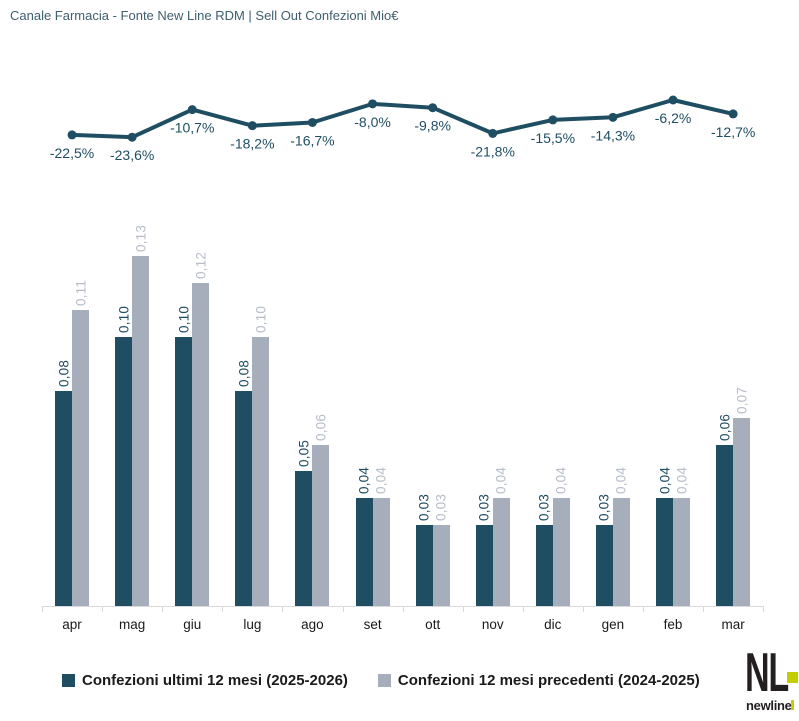 The width and height of the screenshot is (799, 721). What do you see at coordinates (205, 680) in the screenshot?
I see `legend-item-current: Confezioni ultimi 12 mesi (2025-2026)` at bounding box center [205, 680].